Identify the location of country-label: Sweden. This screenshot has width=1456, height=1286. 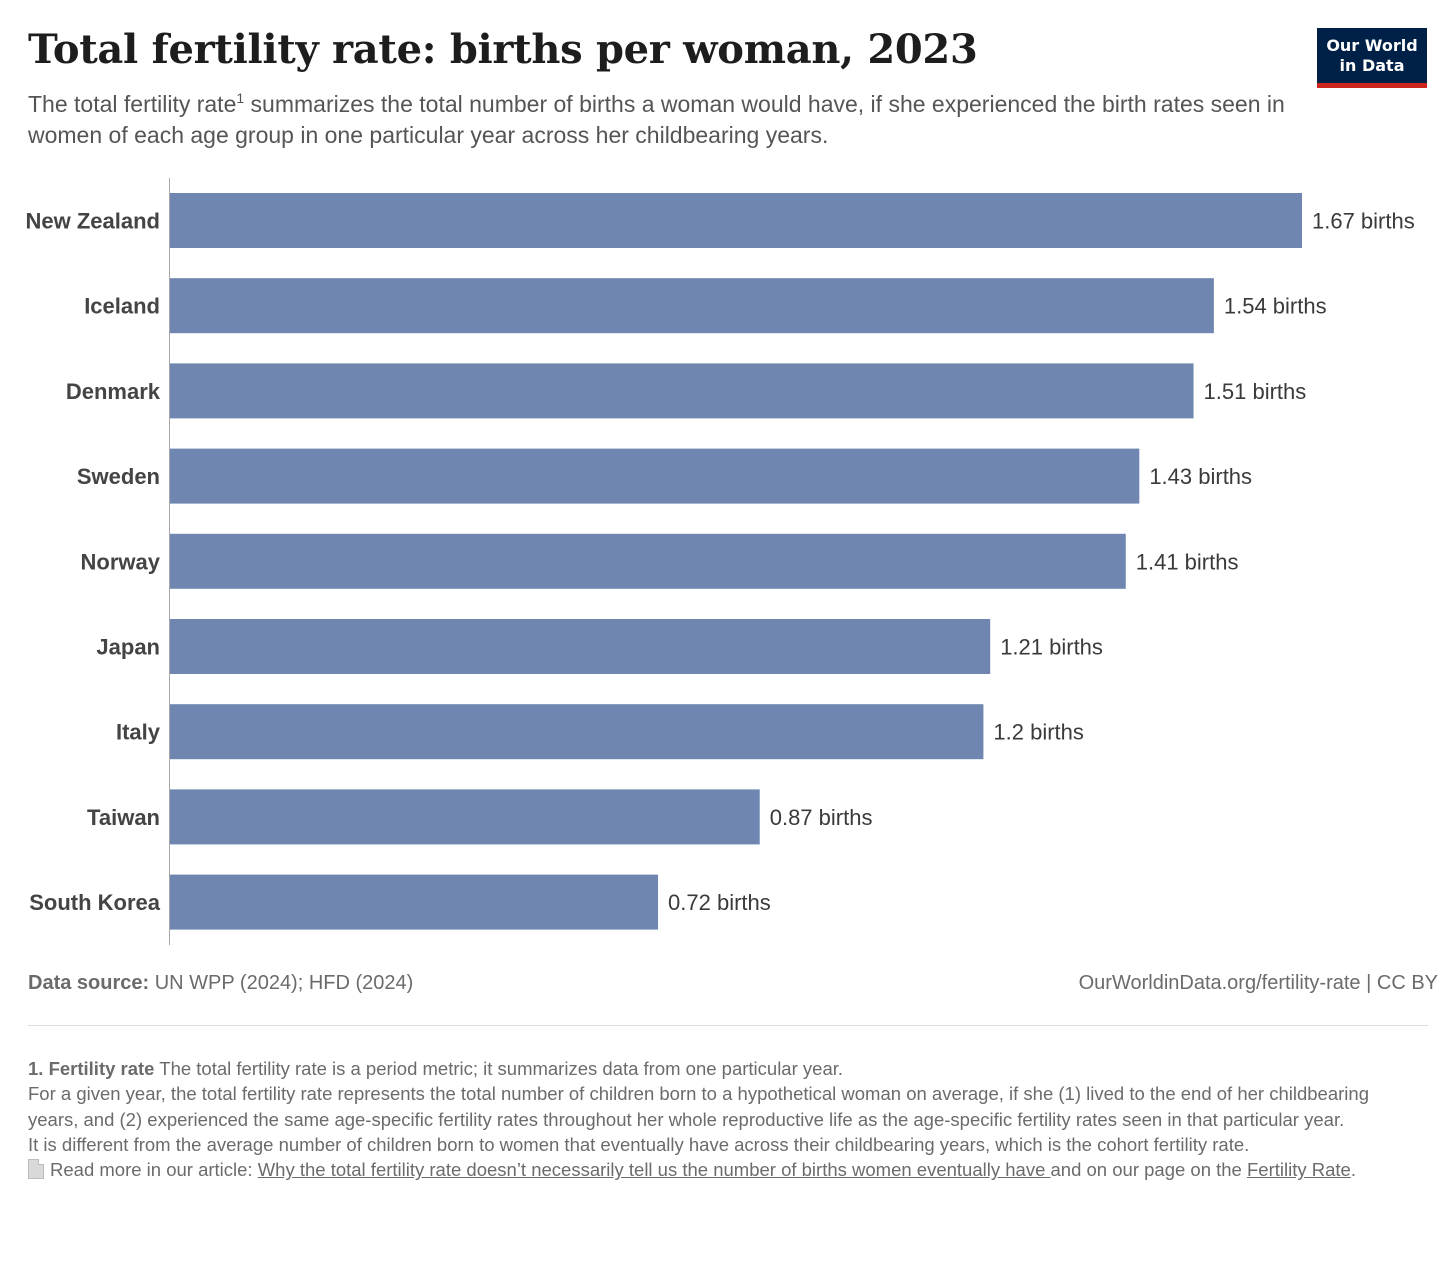
(118, 476).